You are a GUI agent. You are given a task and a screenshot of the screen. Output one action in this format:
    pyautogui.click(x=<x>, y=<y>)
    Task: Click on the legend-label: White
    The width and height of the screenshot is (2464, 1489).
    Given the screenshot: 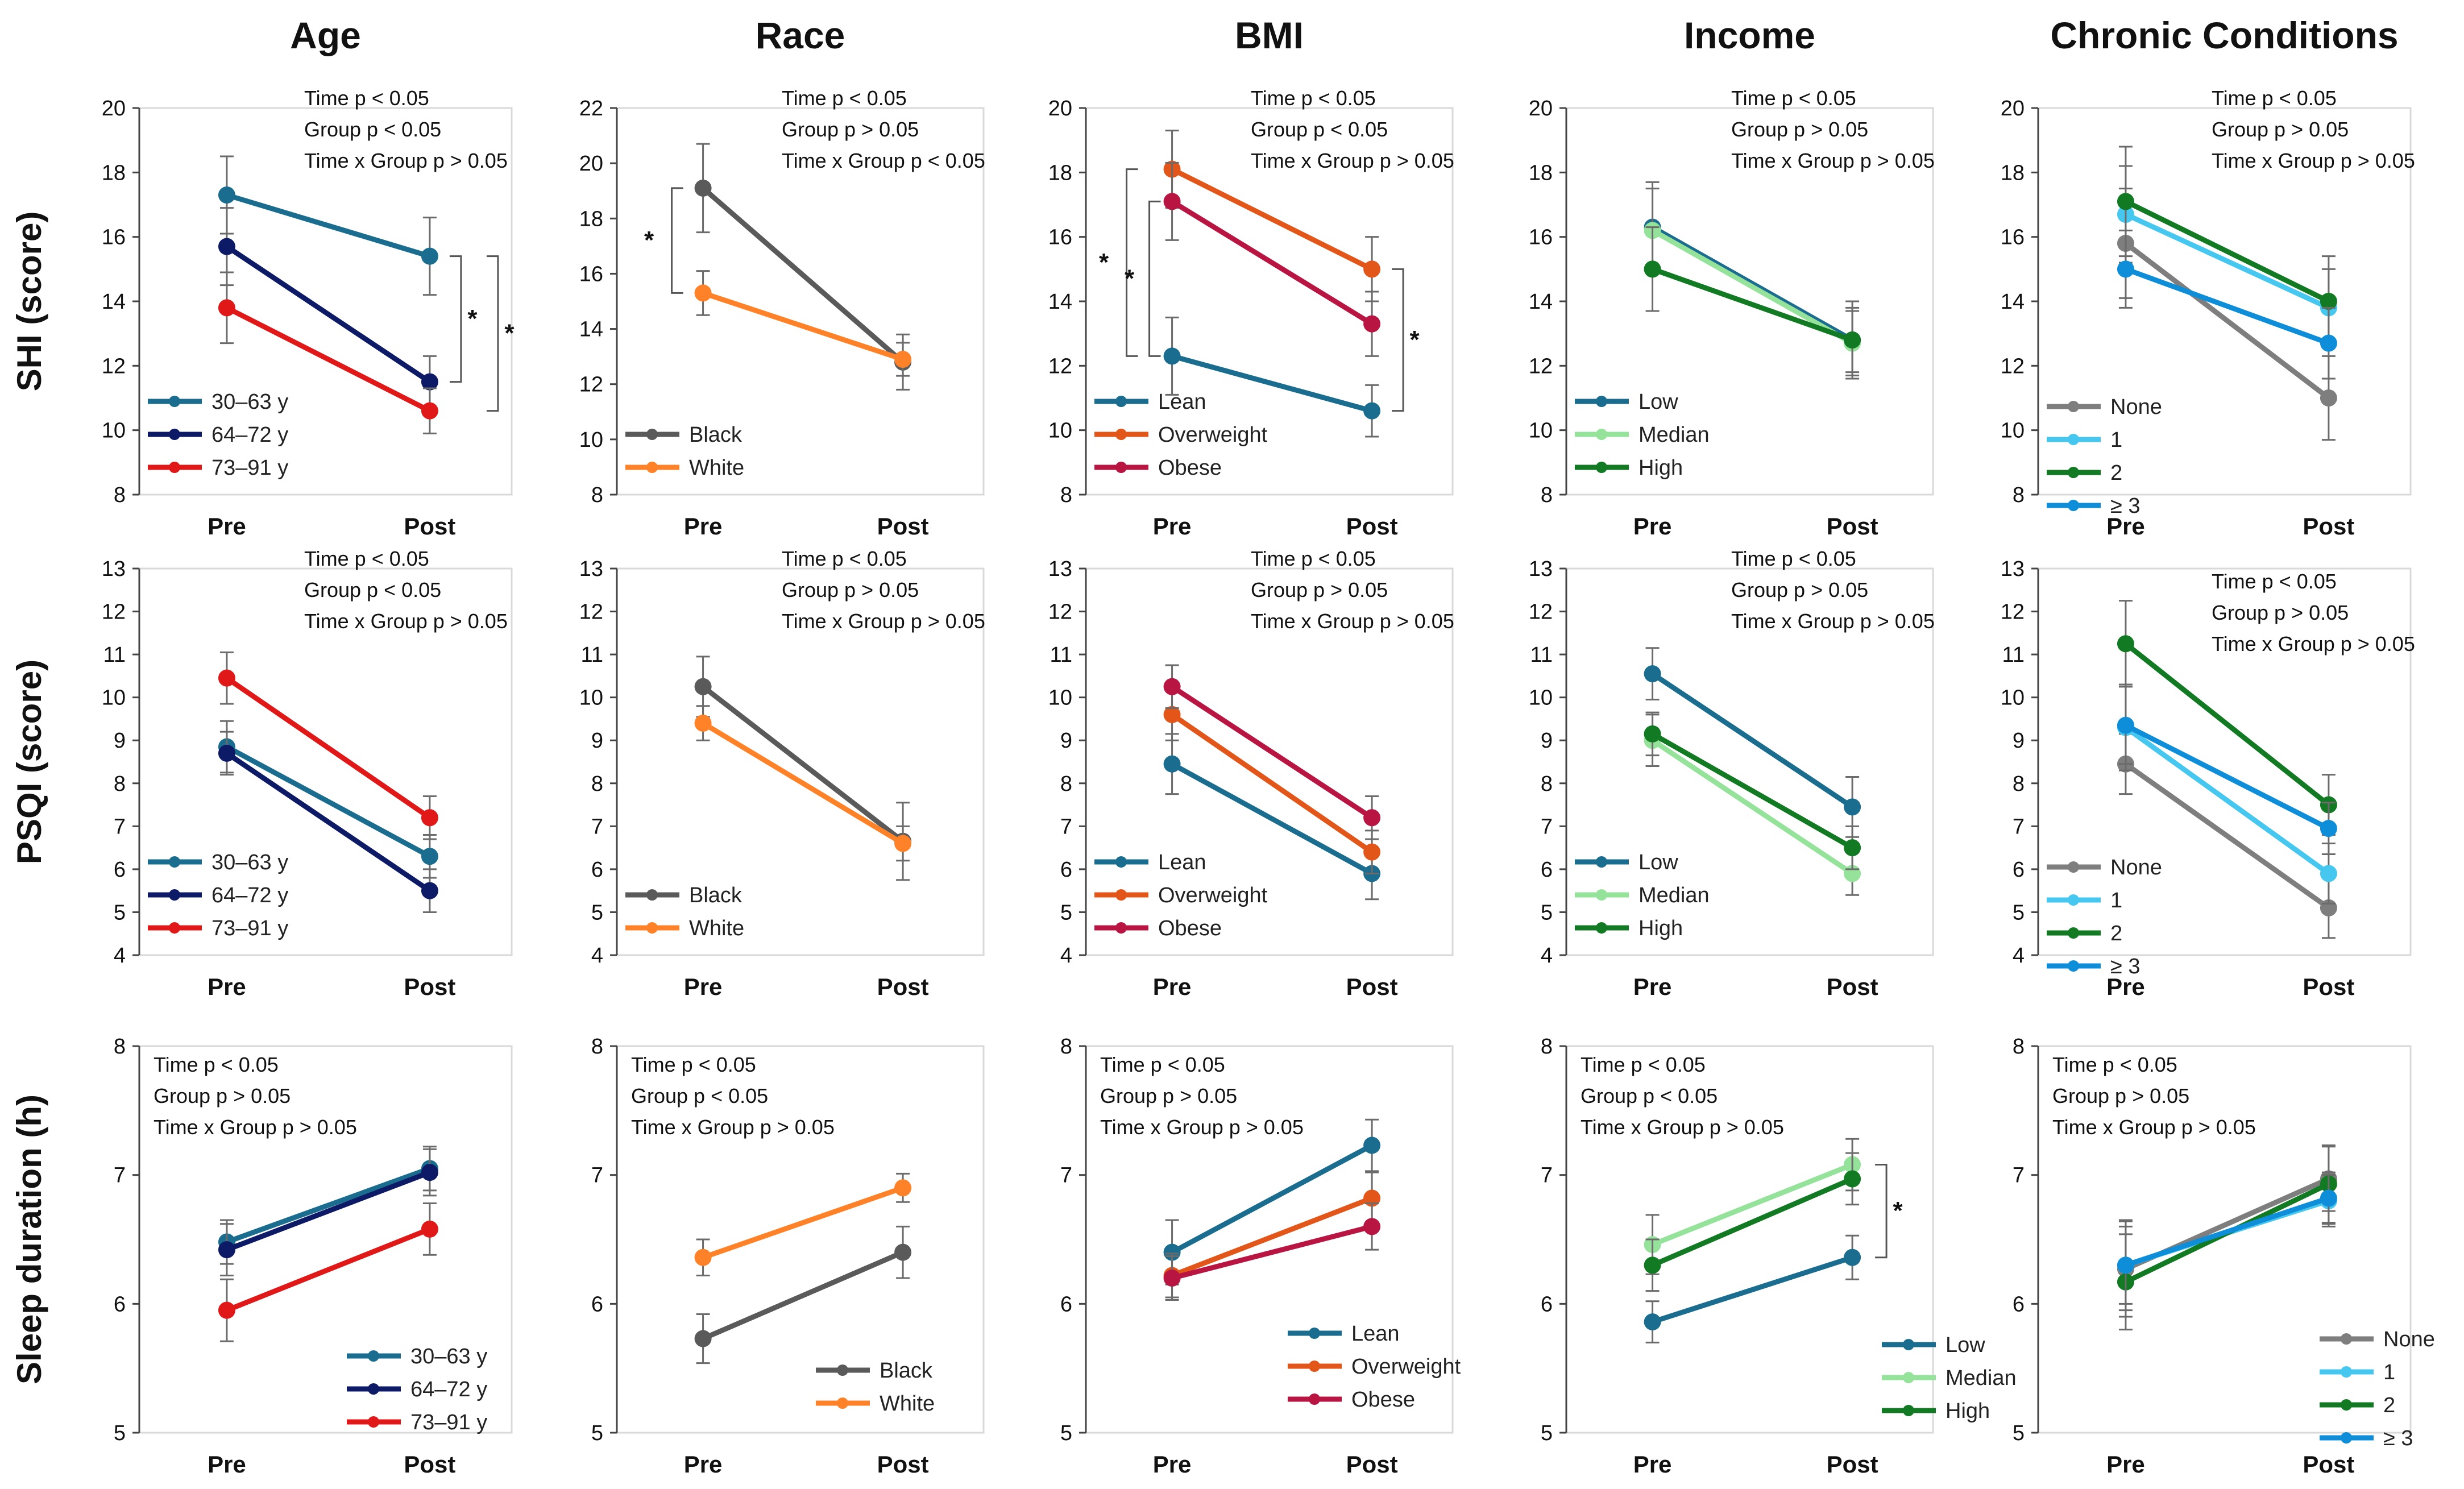 What is the action you would take?
    pyautogui.click(x=907, y=1404)
    